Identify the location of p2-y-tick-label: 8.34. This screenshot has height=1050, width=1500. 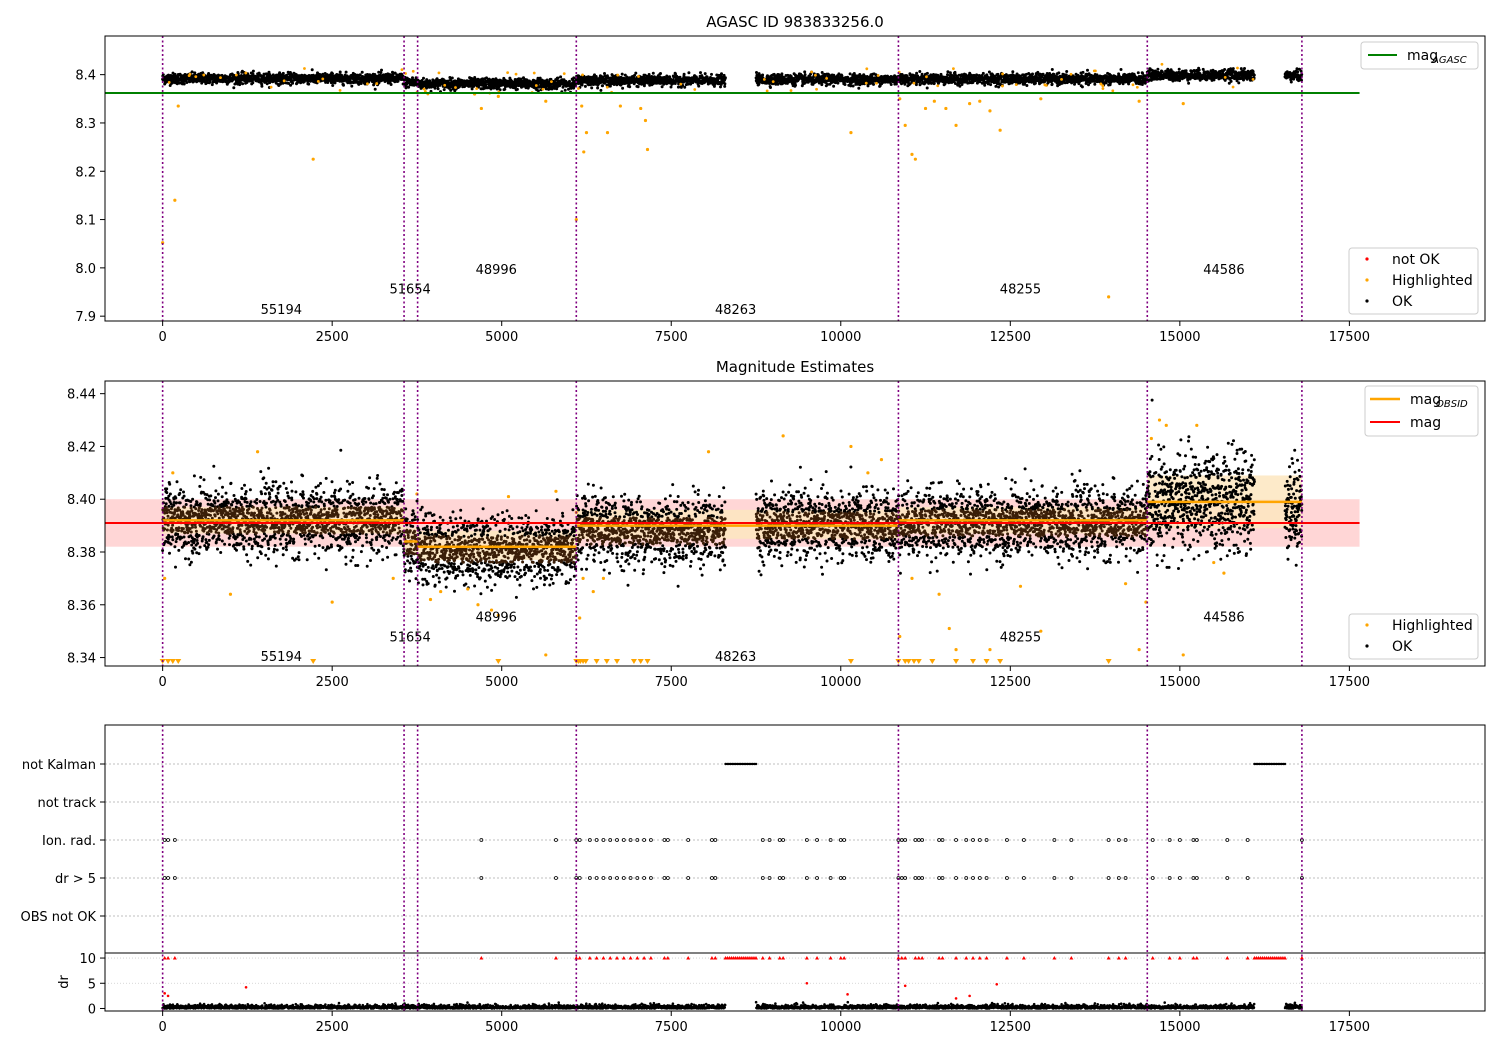
(81, 659).